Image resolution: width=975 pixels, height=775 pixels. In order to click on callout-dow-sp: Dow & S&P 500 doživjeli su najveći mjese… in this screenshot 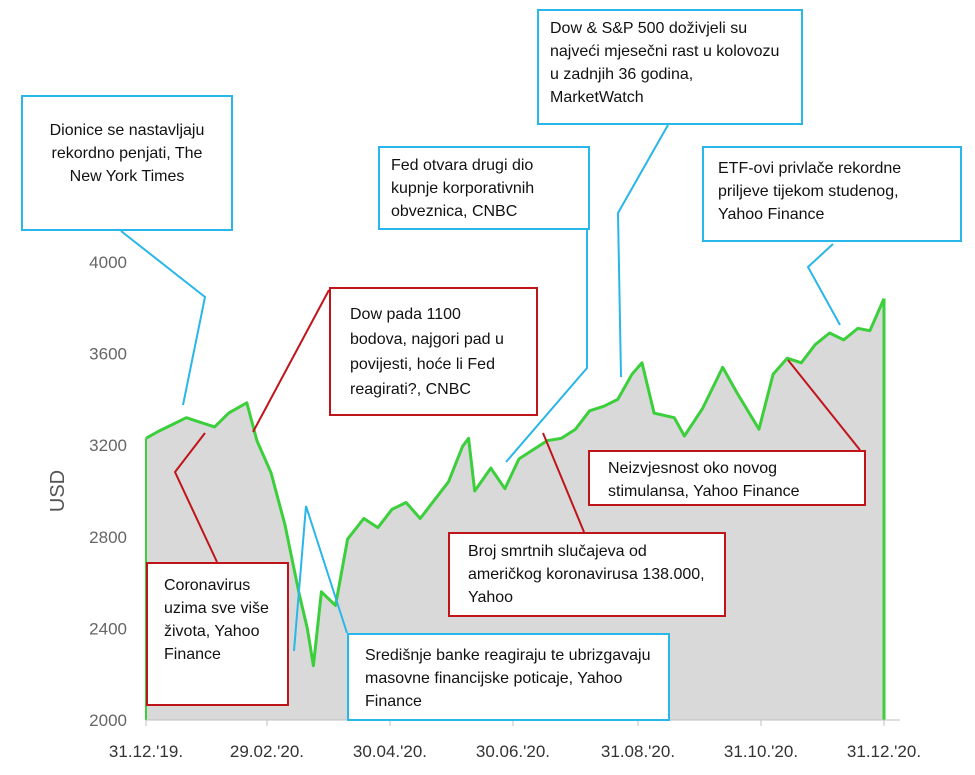, I will do `click(670, 67)`.